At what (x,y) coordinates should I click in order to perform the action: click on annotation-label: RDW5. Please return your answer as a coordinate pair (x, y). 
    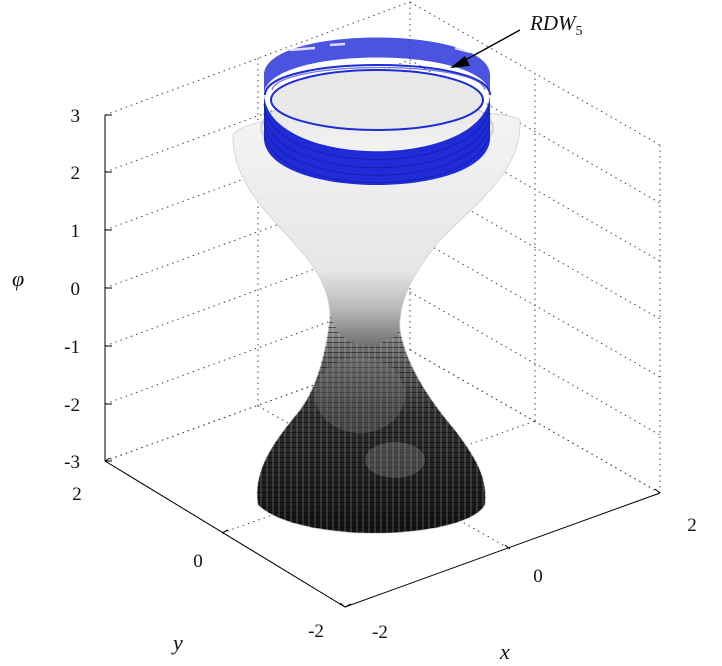
    Looking at the image, I should click on (556, 25).